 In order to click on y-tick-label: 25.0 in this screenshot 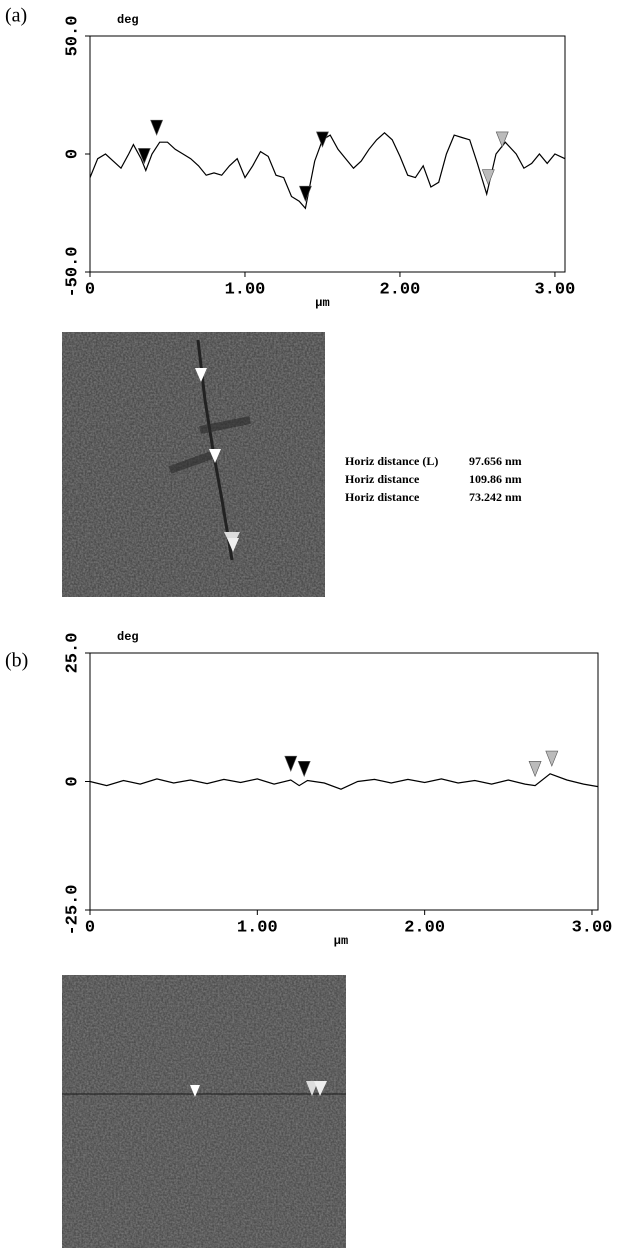, I will do `click(72, 653)`.